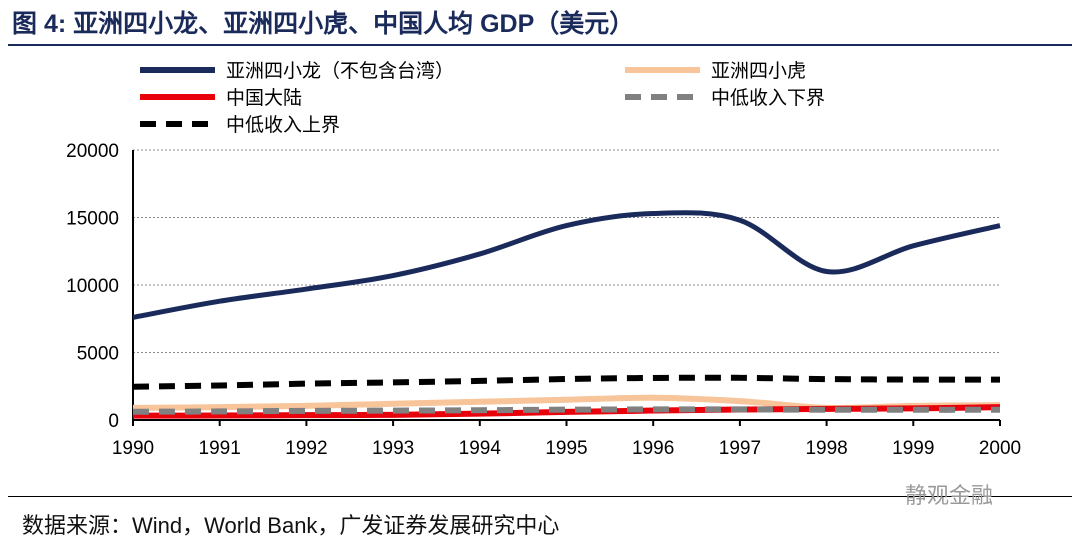 This screenshot has height=540, width=1080. Describe the element at coordinates (92, 151) in the screenshot. I see `y-tick-label: 20000` at that location.